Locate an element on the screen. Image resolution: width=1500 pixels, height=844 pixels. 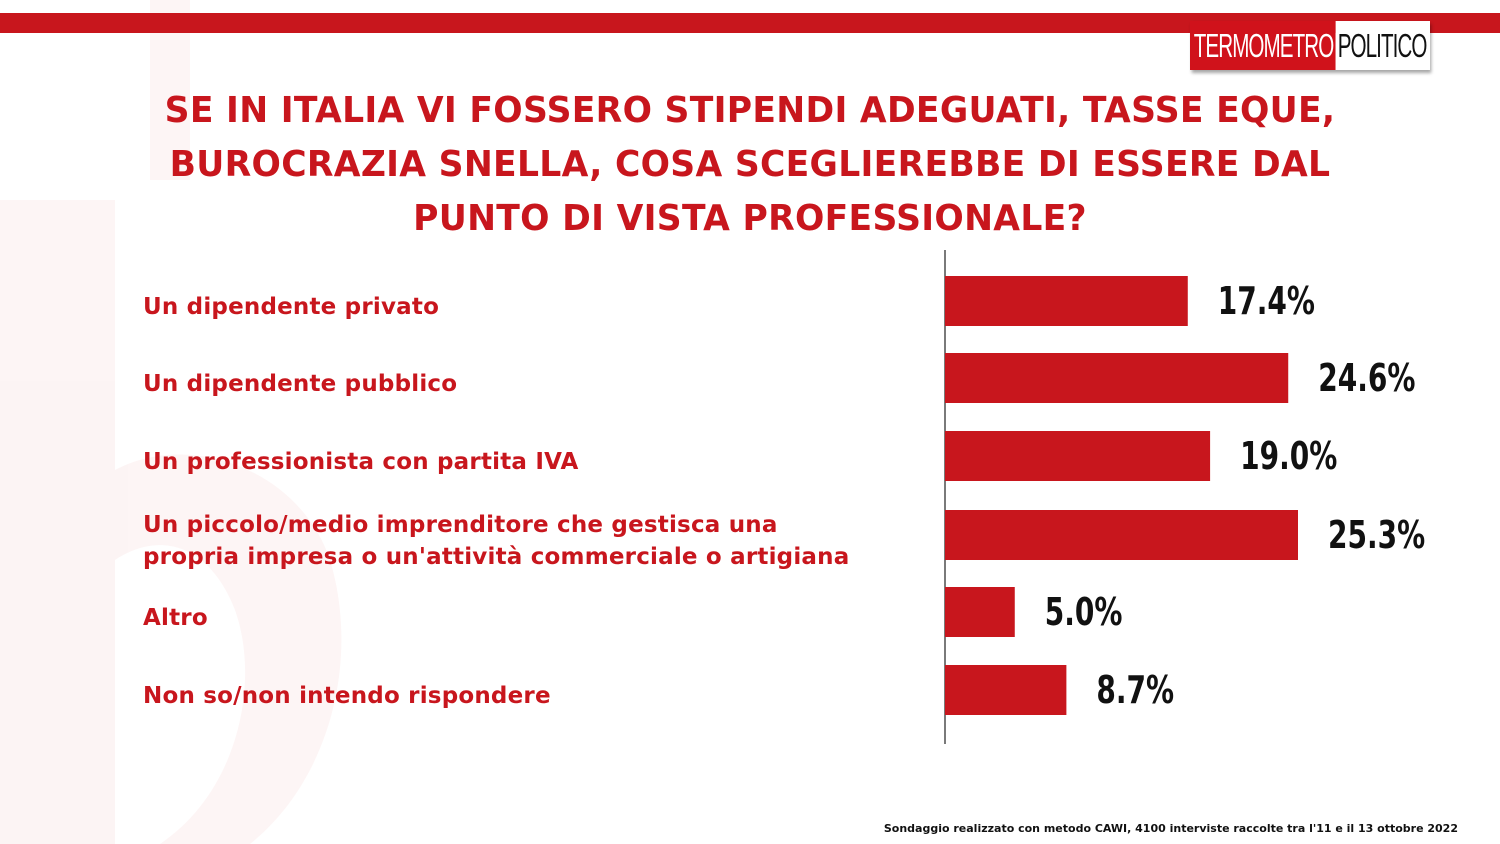
data-label: 24.6% is located at coordinates (1366, 379).